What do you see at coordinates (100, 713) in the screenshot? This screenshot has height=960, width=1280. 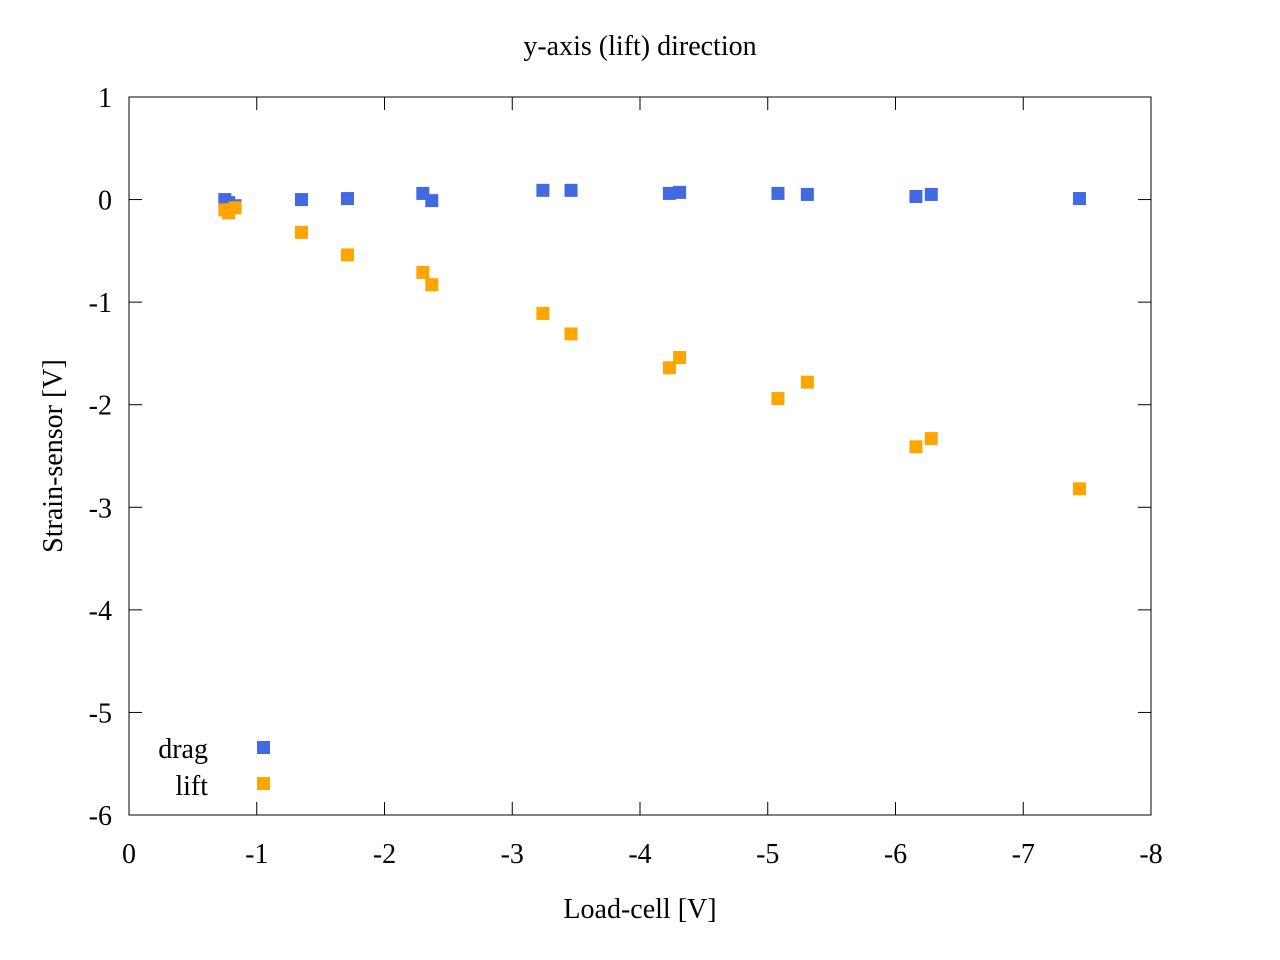 I see `y-tick-label: -5` at bounding box center [100, 713].